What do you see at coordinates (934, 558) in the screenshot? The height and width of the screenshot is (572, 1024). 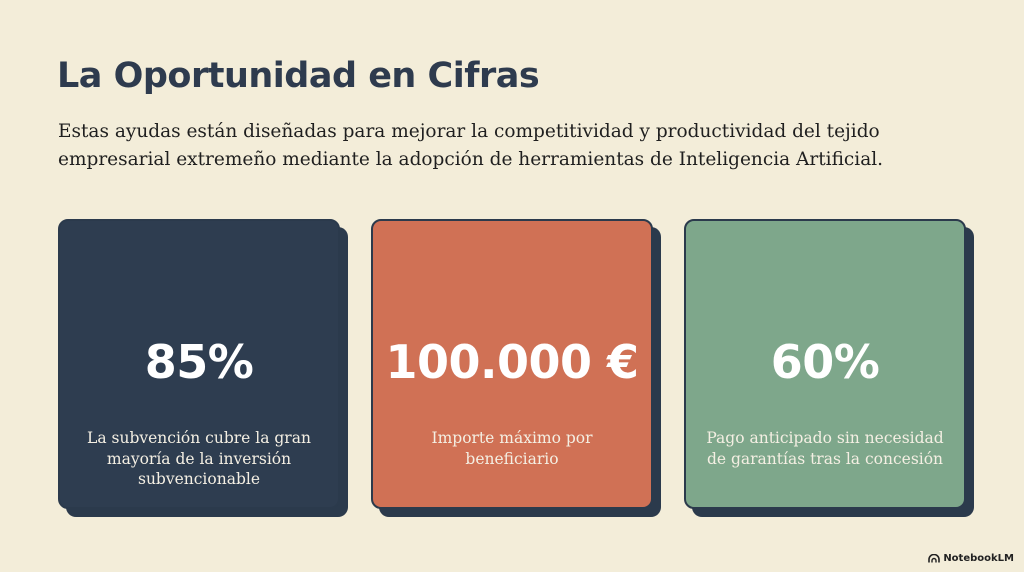 I see `notebooklm-logo-icon` at bounding box center [934, 558].